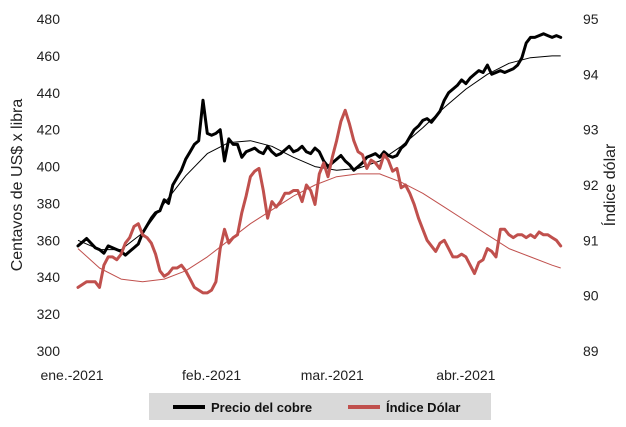 Image resolution: width=626 pixels, height=427 pixels. What do you see at coordinates (17, 185) in the screenshot?
I see `left-axis-title: Centavos de US$ x libra` at bounding box center [17, 185].